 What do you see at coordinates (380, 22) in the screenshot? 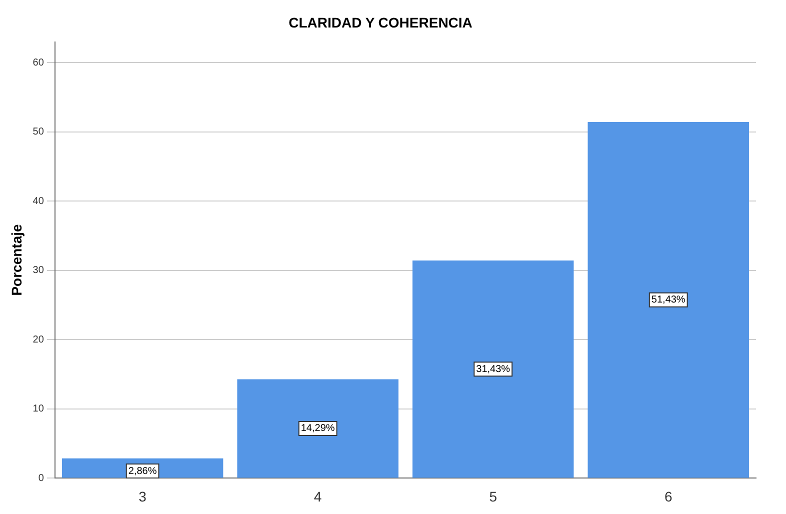
I see `chart-title: CLARIDAD Y COHERENCIA` at bounding box center [380, 22].